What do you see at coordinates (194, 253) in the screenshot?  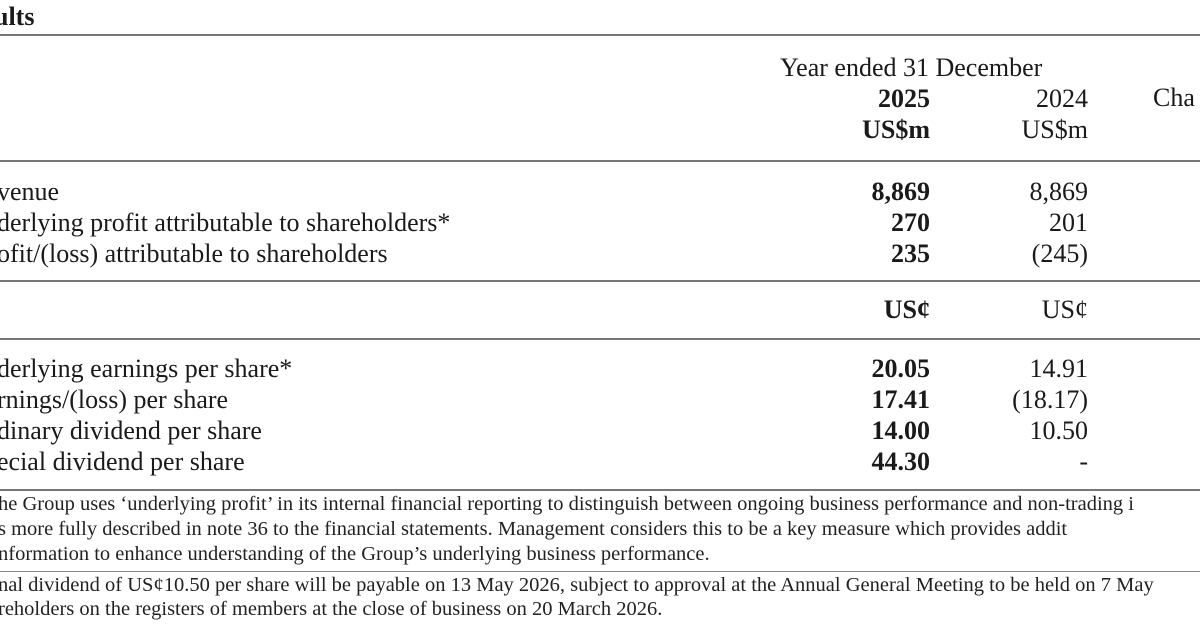 I see `row-label: ofit/(loss) attributable to shareholders` at bounding box center [194, 253].